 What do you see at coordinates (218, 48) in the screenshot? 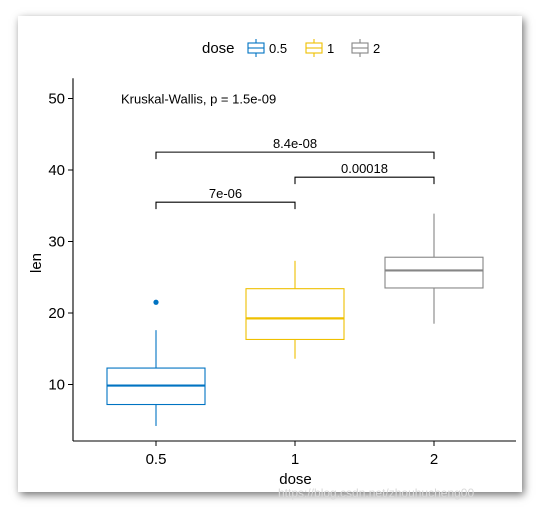
I see `legend-title: dose` at bounding box center [218, 48].